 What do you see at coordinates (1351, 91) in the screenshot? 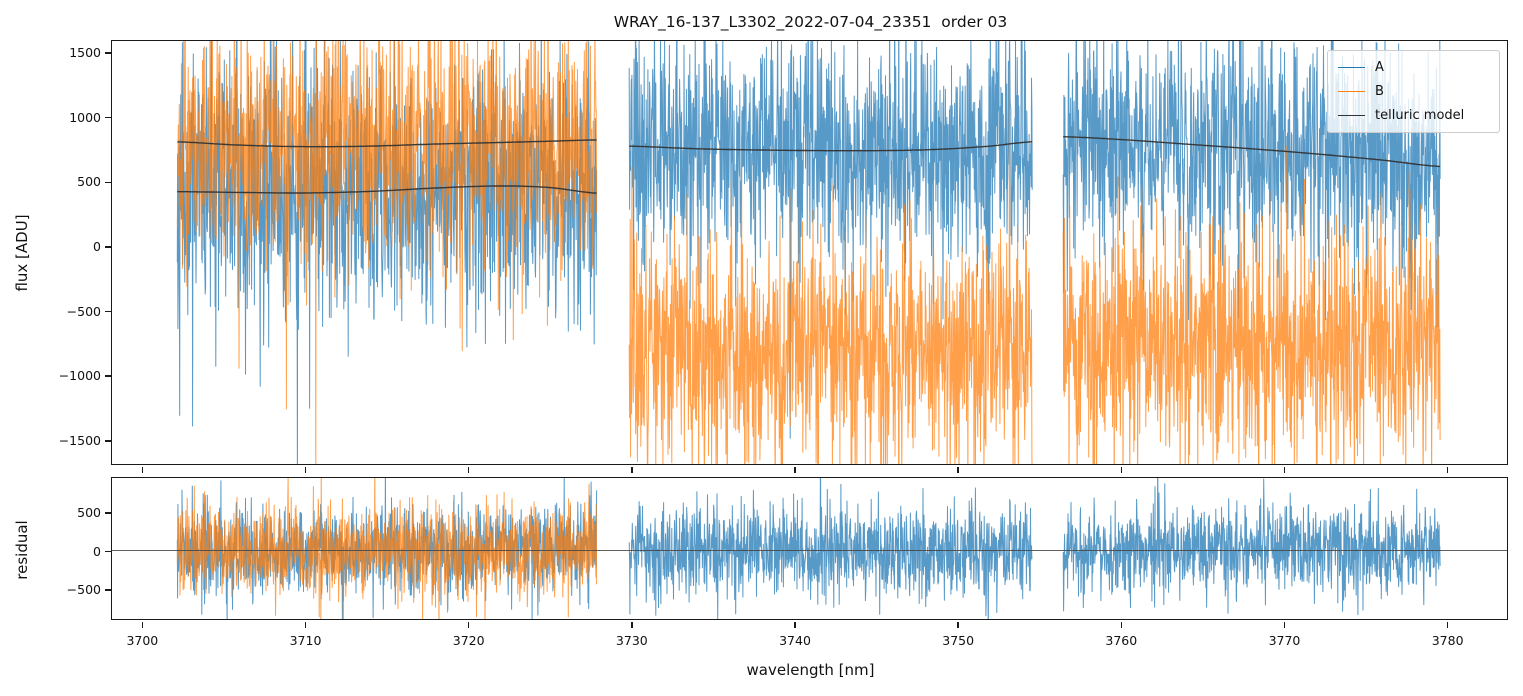
I see `legend-swatch-b` at bounding box center [1351, 91].